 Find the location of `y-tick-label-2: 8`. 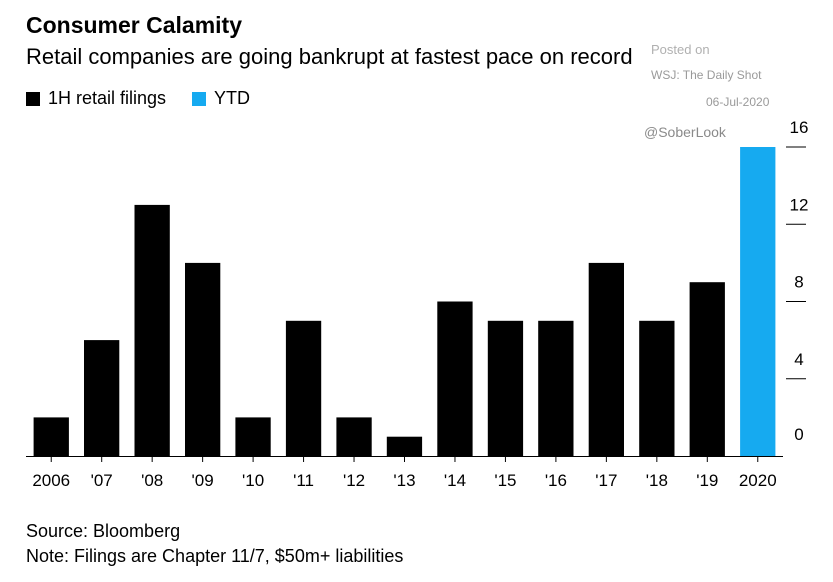

y-tick-label-2: 8 is located at coordinates (798, 282).